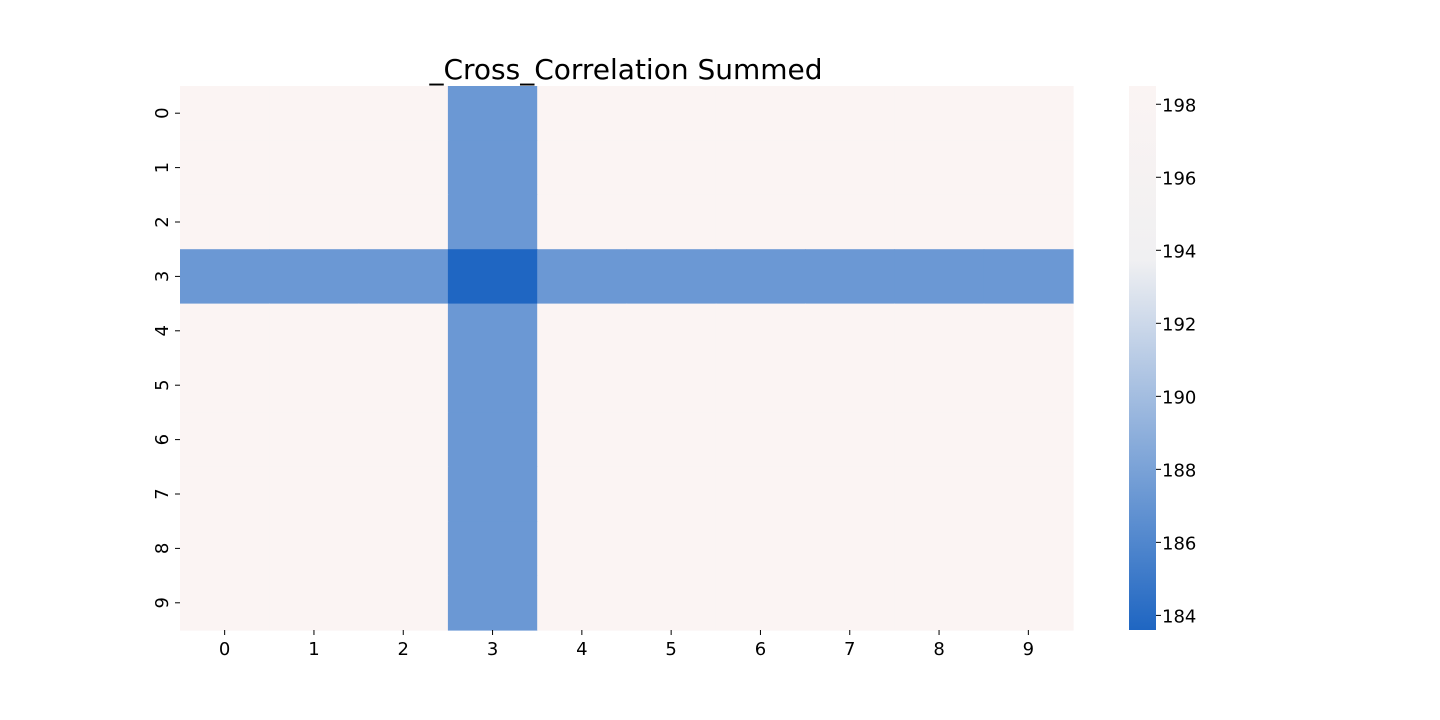 The width and height of the screenshot is (1440, 720). What do you see at coordinates (626, 645) in the screenshot?
I see `x-axis: 0 1 2 3 4 5 6 7 8 9` at bounding box center [626, 645].